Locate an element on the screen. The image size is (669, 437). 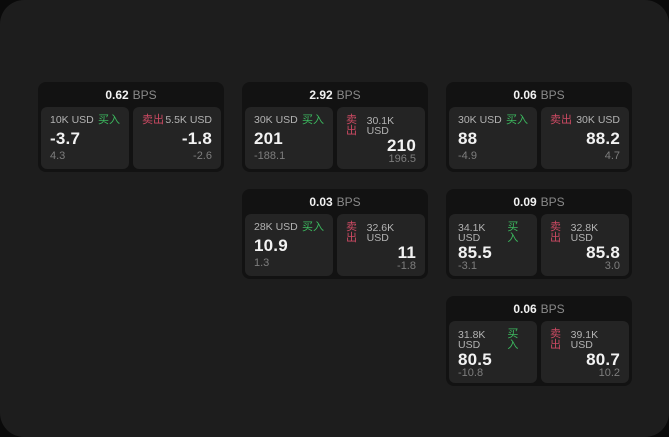
sell-change: -1.8 is located at coordinates (406, 266).